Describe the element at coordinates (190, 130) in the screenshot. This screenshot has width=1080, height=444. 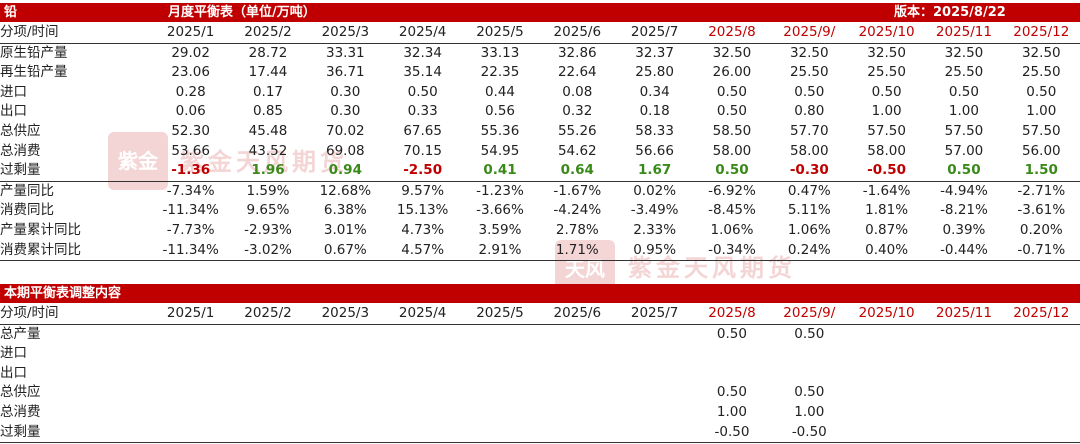
I see `table-cell: 52.30` at that location.